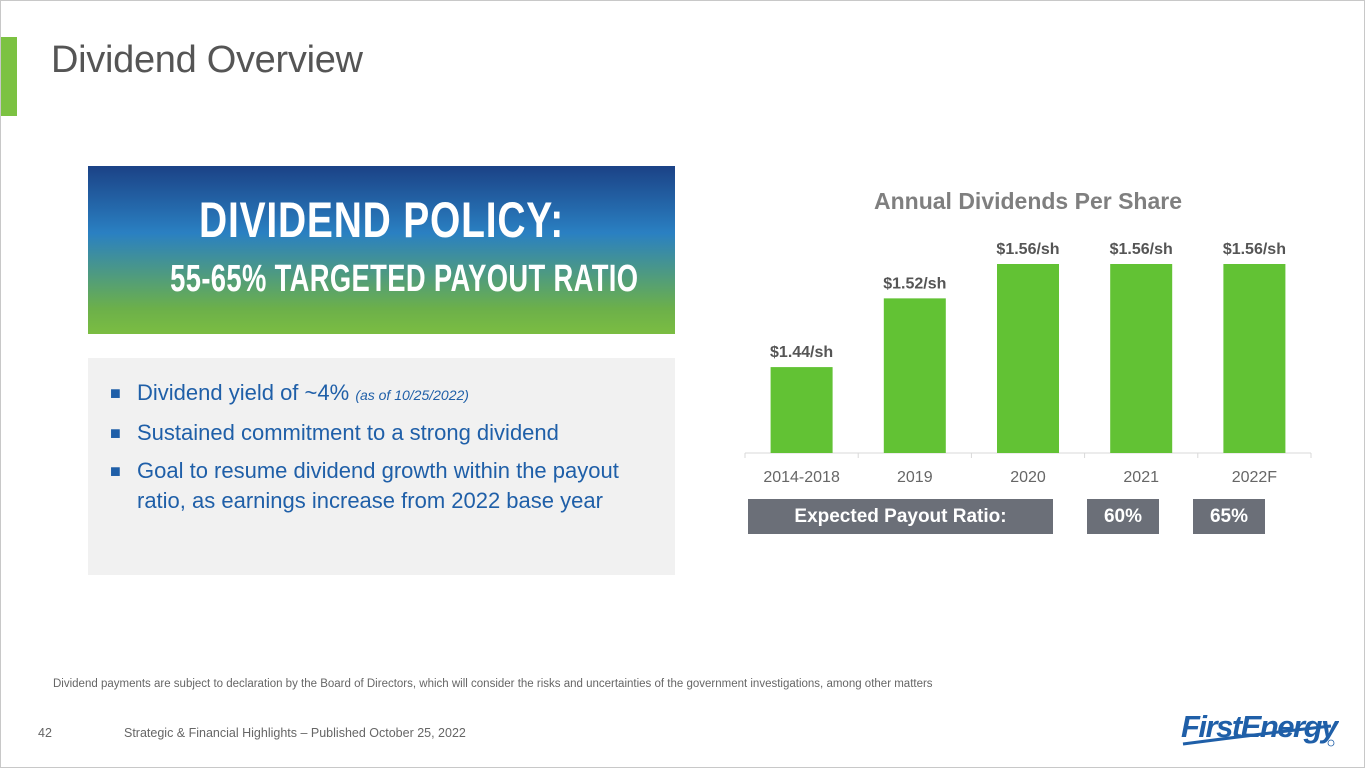 The width and height of the screenshot is (1365, 768). I want to click on logo-swoosh, so click(1257, 735).